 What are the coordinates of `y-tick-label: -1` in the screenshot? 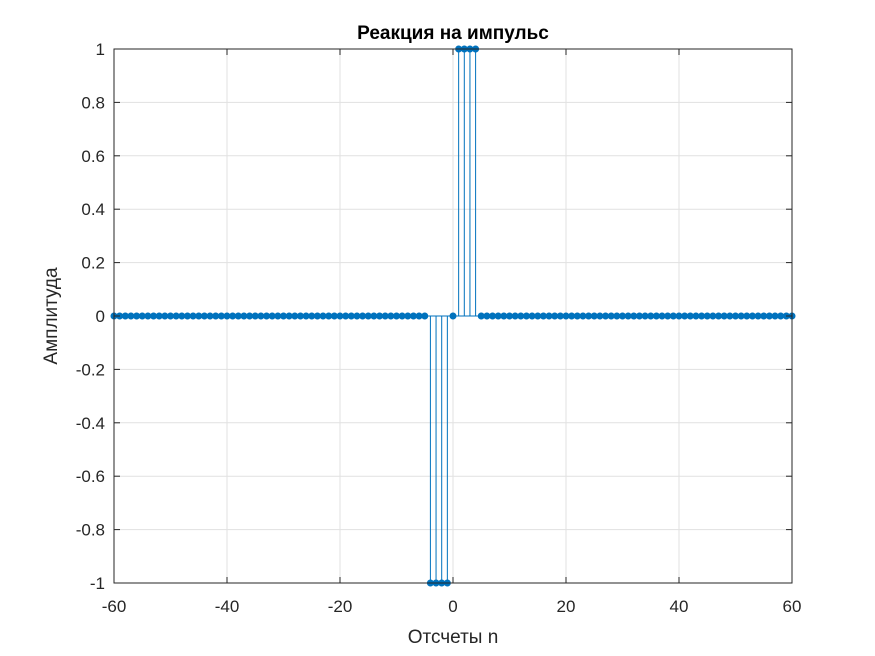 It's located at (97, 583).